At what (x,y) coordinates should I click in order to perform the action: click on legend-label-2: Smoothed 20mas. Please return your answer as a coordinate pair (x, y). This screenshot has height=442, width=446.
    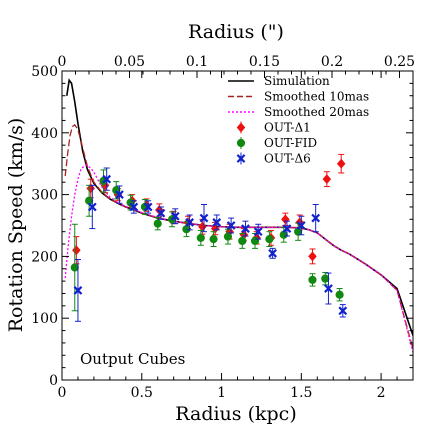
    Looking at the image, I should click on (316, 112).